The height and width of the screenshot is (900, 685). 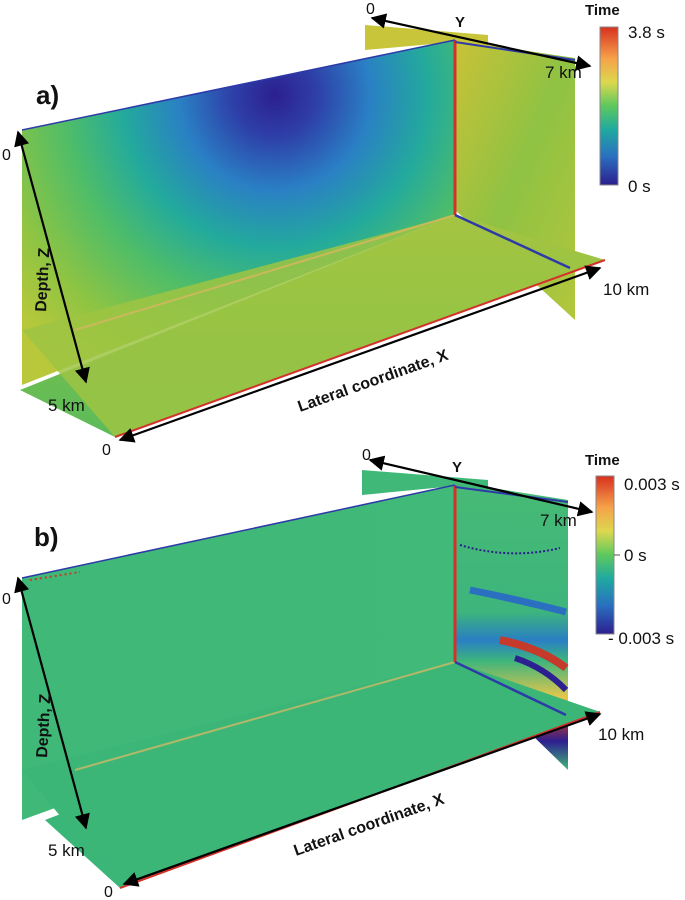 I want to click on colorbar-min-label: 0 s, so click(x=639, y=186).